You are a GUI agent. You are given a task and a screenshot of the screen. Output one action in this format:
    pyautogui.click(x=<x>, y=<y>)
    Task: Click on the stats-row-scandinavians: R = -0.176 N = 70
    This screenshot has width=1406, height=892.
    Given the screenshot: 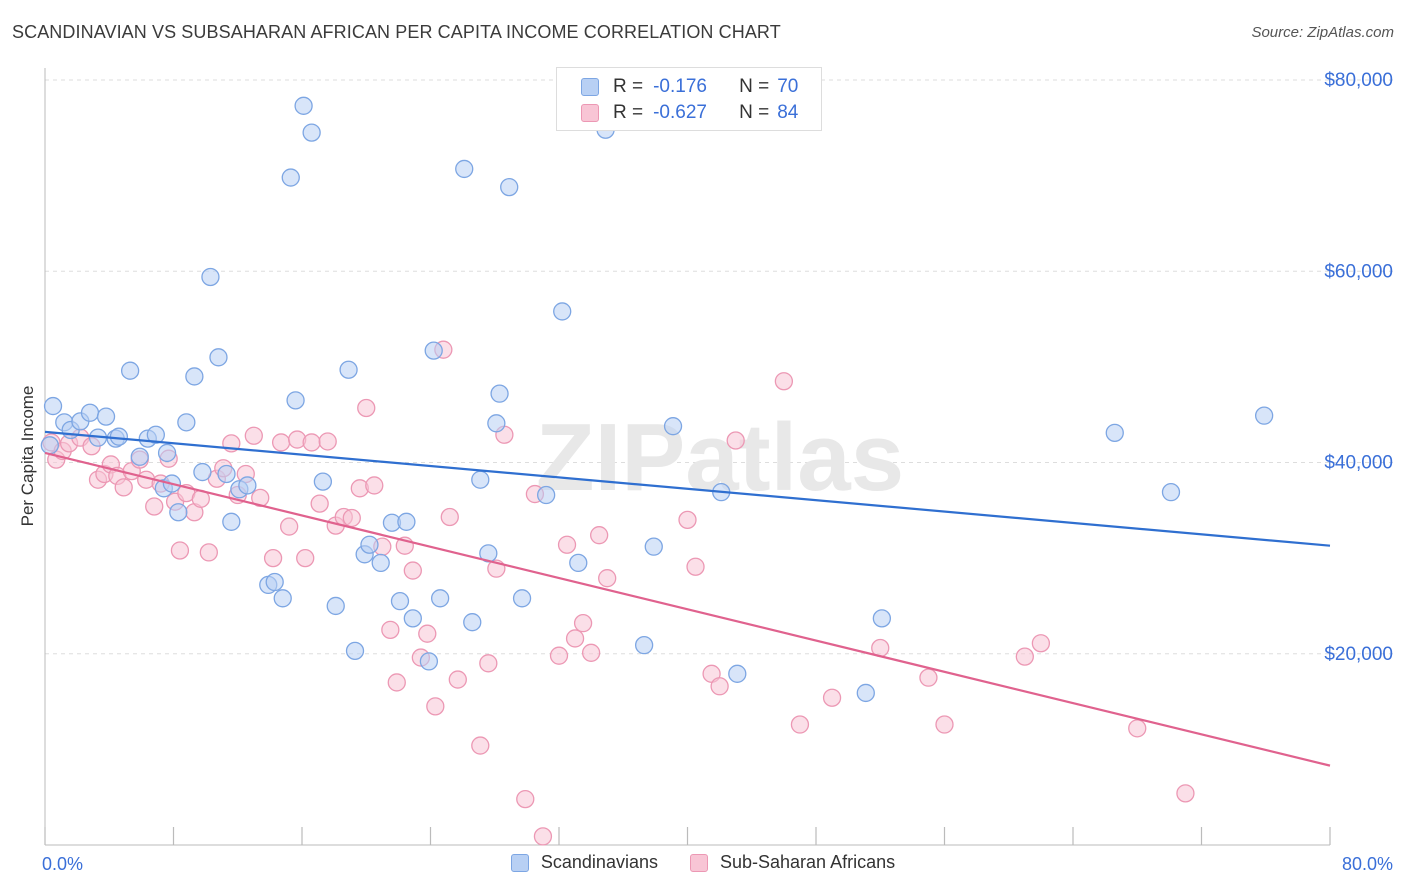 What is the action you would take?
    pyautogui.click(x=689, y=87)
    